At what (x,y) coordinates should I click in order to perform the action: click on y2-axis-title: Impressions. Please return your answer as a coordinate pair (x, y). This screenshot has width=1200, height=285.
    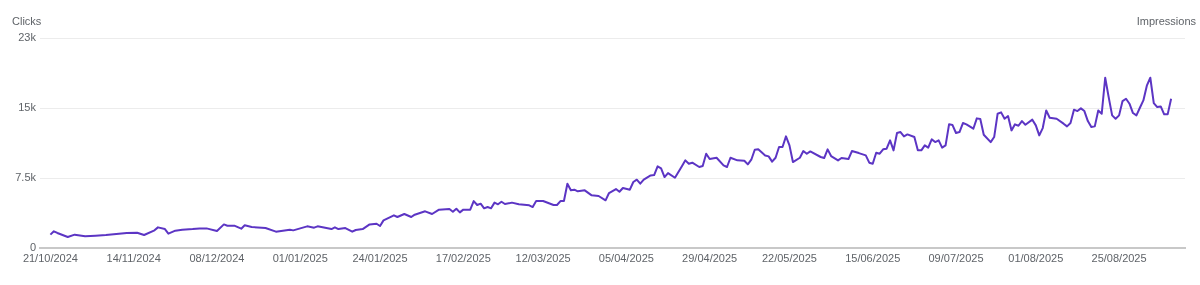
    Looking at the image, I should click on (1166, 21).